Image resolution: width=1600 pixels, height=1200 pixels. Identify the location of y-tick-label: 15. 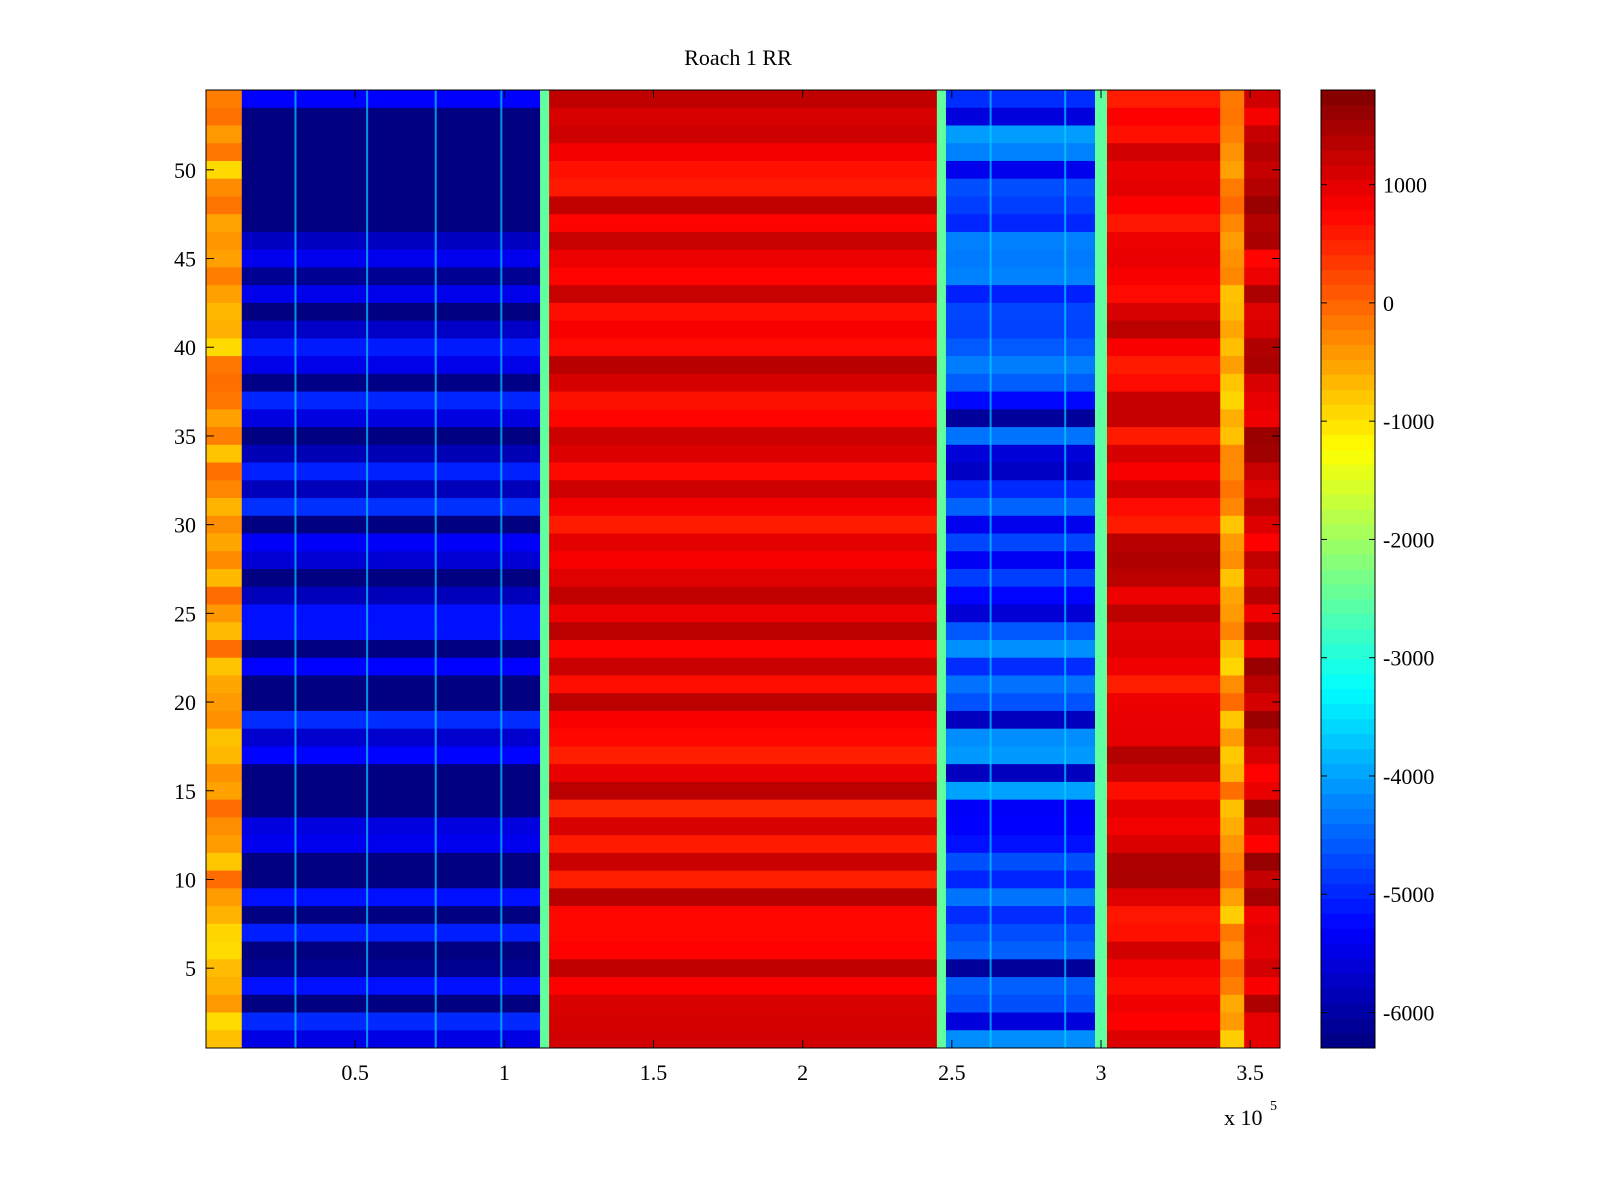
(185, 791).